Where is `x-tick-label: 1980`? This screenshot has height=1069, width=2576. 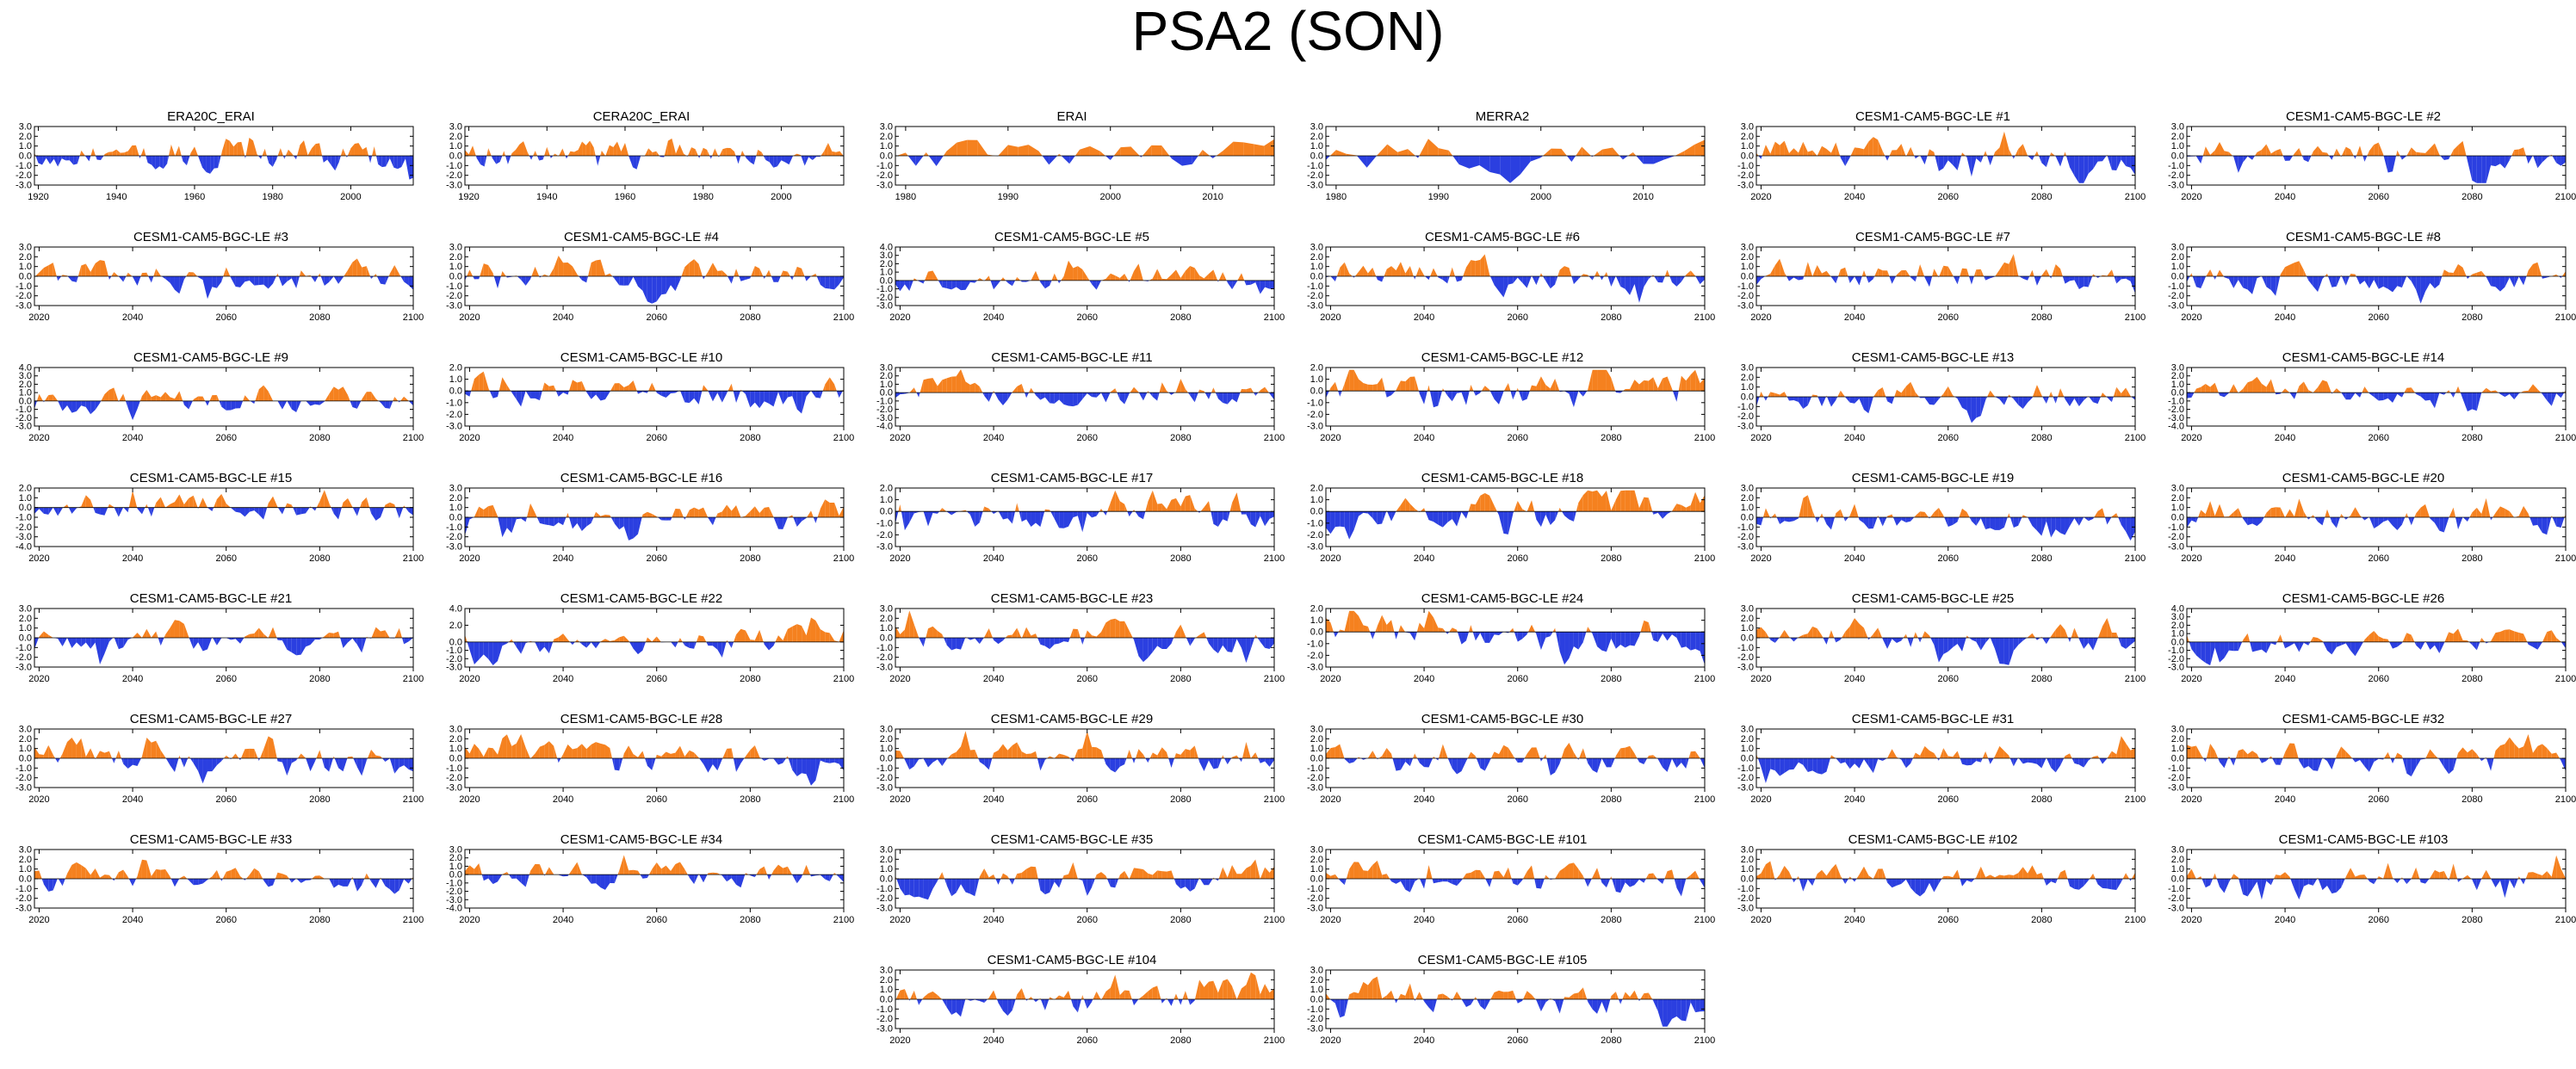
x-tick-label: 1980 is located at coordinates (702, 197).